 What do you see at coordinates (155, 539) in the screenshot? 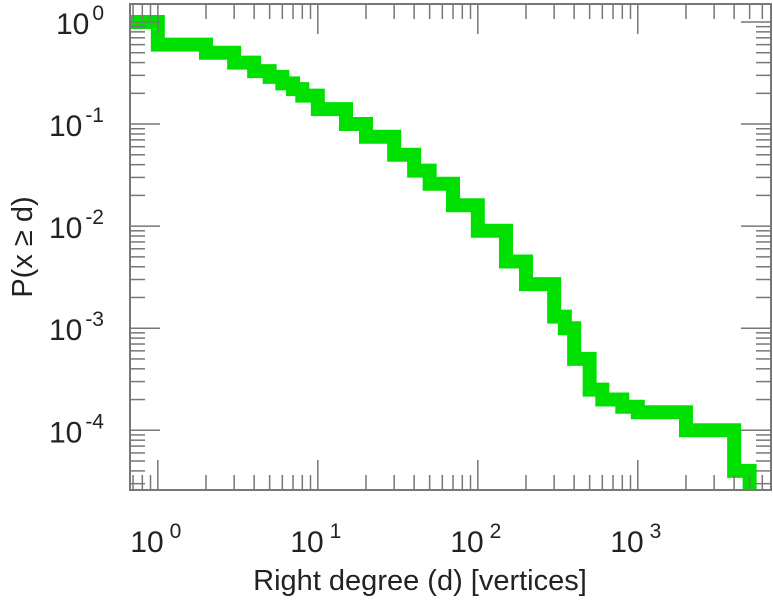
I see `x-tick-label: 10 0` at bounding box center [155, 539].